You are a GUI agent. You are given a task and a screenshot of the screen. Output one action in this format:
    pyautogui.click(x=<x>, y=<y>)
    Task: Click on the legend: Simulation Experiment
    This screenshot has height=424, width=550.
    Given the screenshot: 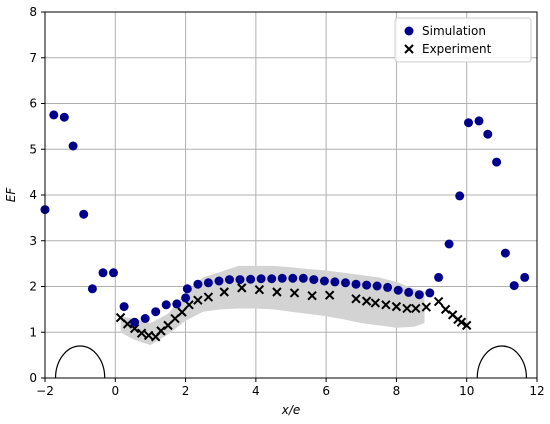 What is the action you would take?
    pyautogui.click(x=463, y=40)
    